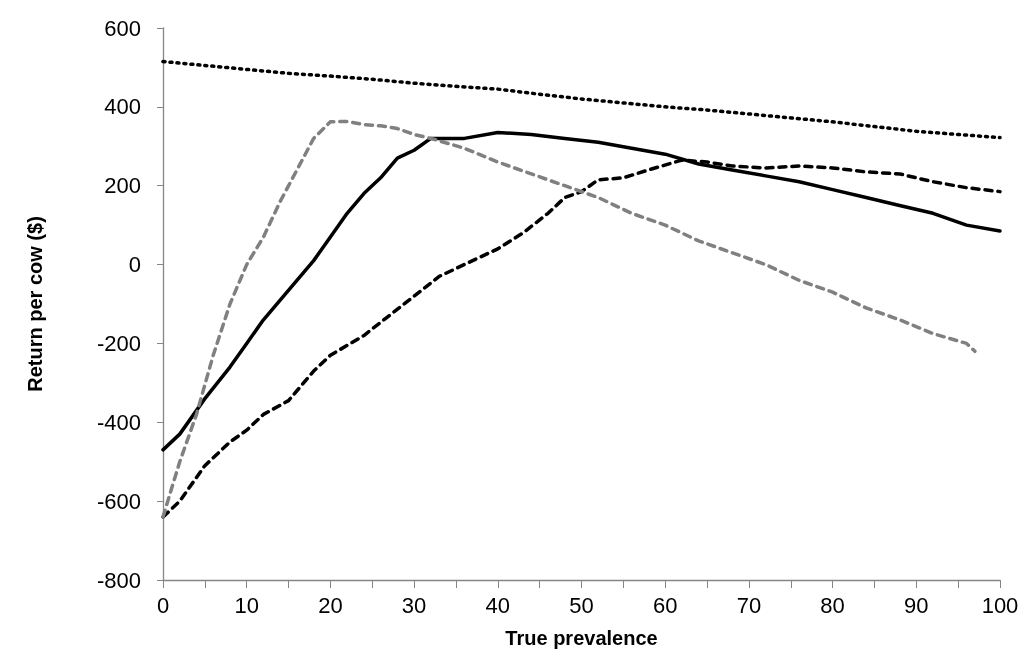 Image resolution: width=1031 pixels, height=656 pixels. What do you see at coordinates (832, 605) in the screenshot?
I see `x-tick-label: 80` at bounding box center [832, 605].